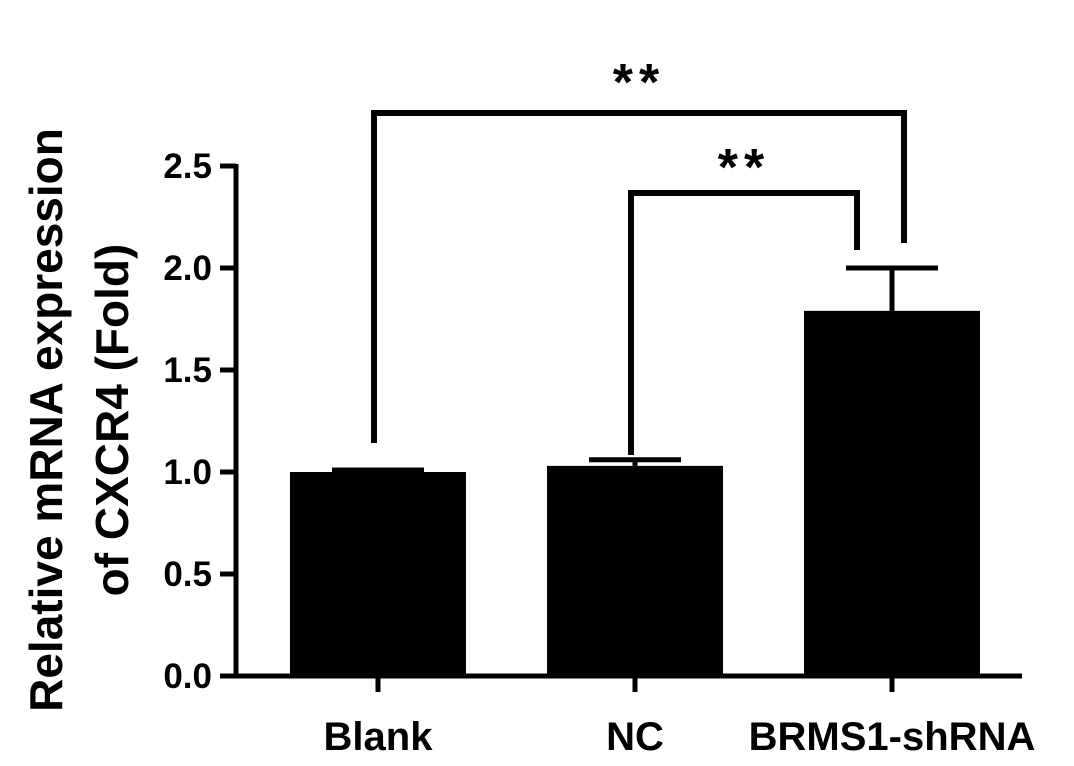  I want to click on x-tick-label: NC, so click(635, 737).